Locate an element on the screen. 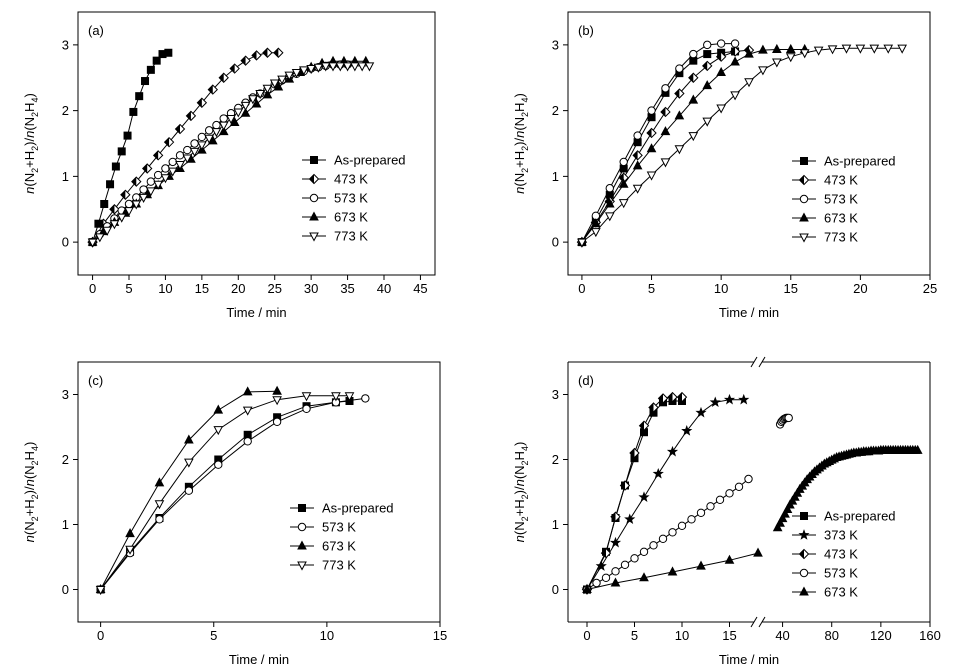  x-tick-label: 30 is located at coordinates (311, 288).